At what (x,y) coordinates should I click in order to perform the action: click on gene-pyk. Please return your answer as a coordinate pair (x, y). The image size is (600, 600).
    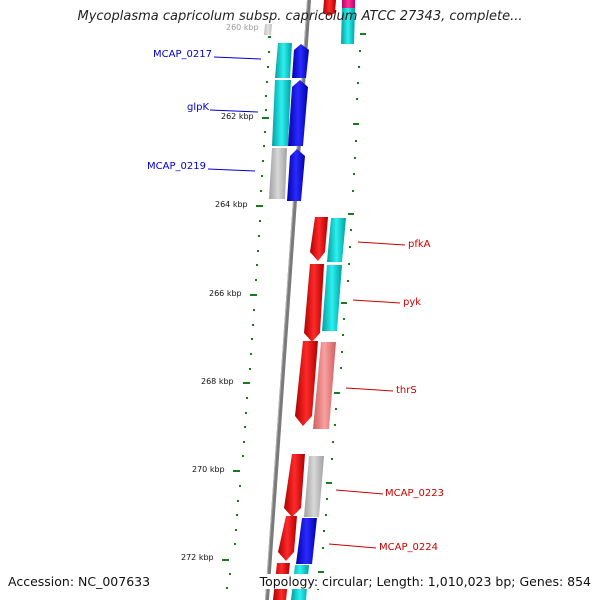
    Looking at the image, I should click on (323, 303).